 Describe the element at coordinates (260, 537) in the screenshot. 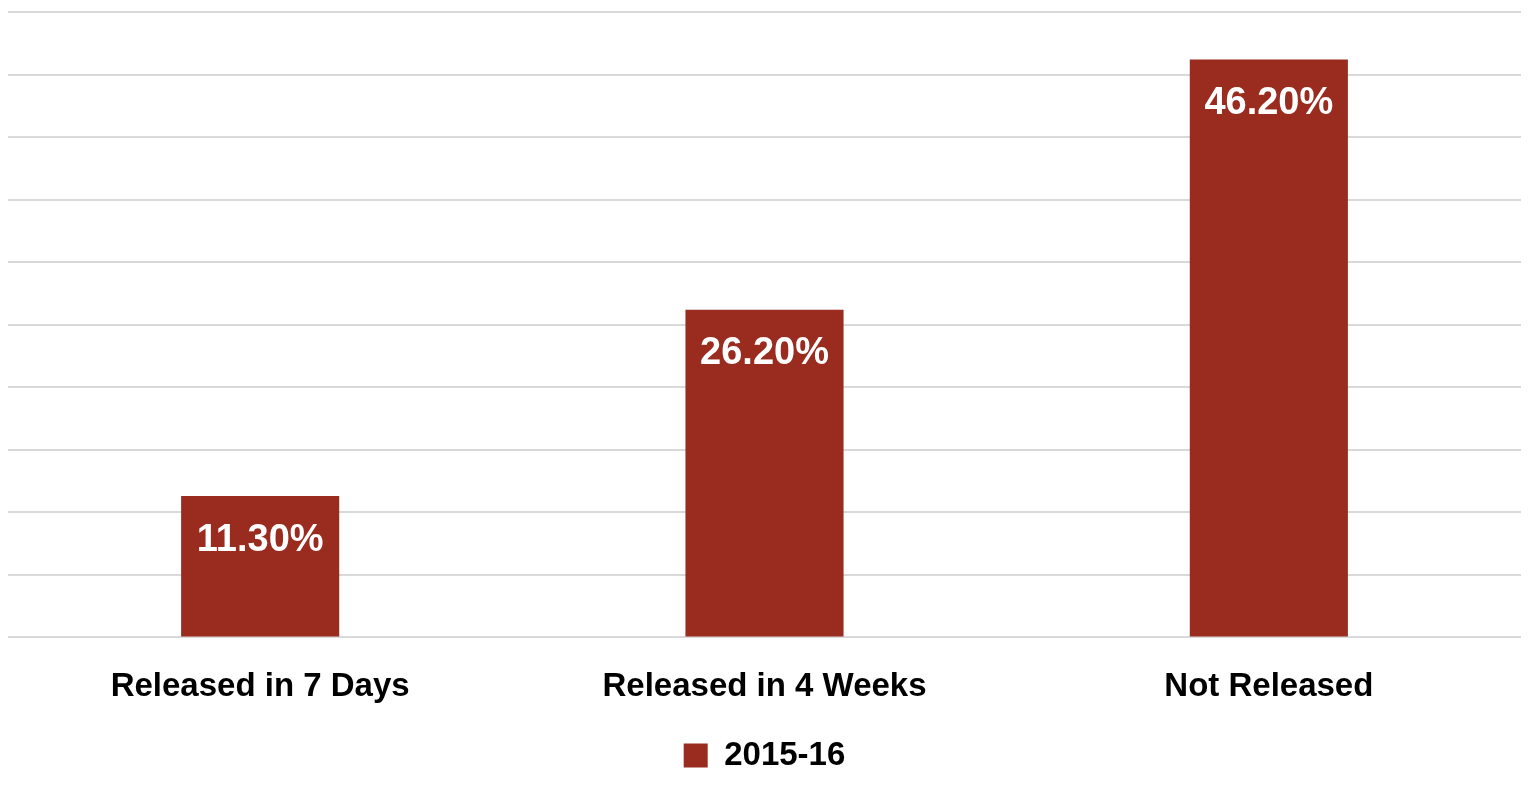

I see `data-label: 11.30%` at that location.